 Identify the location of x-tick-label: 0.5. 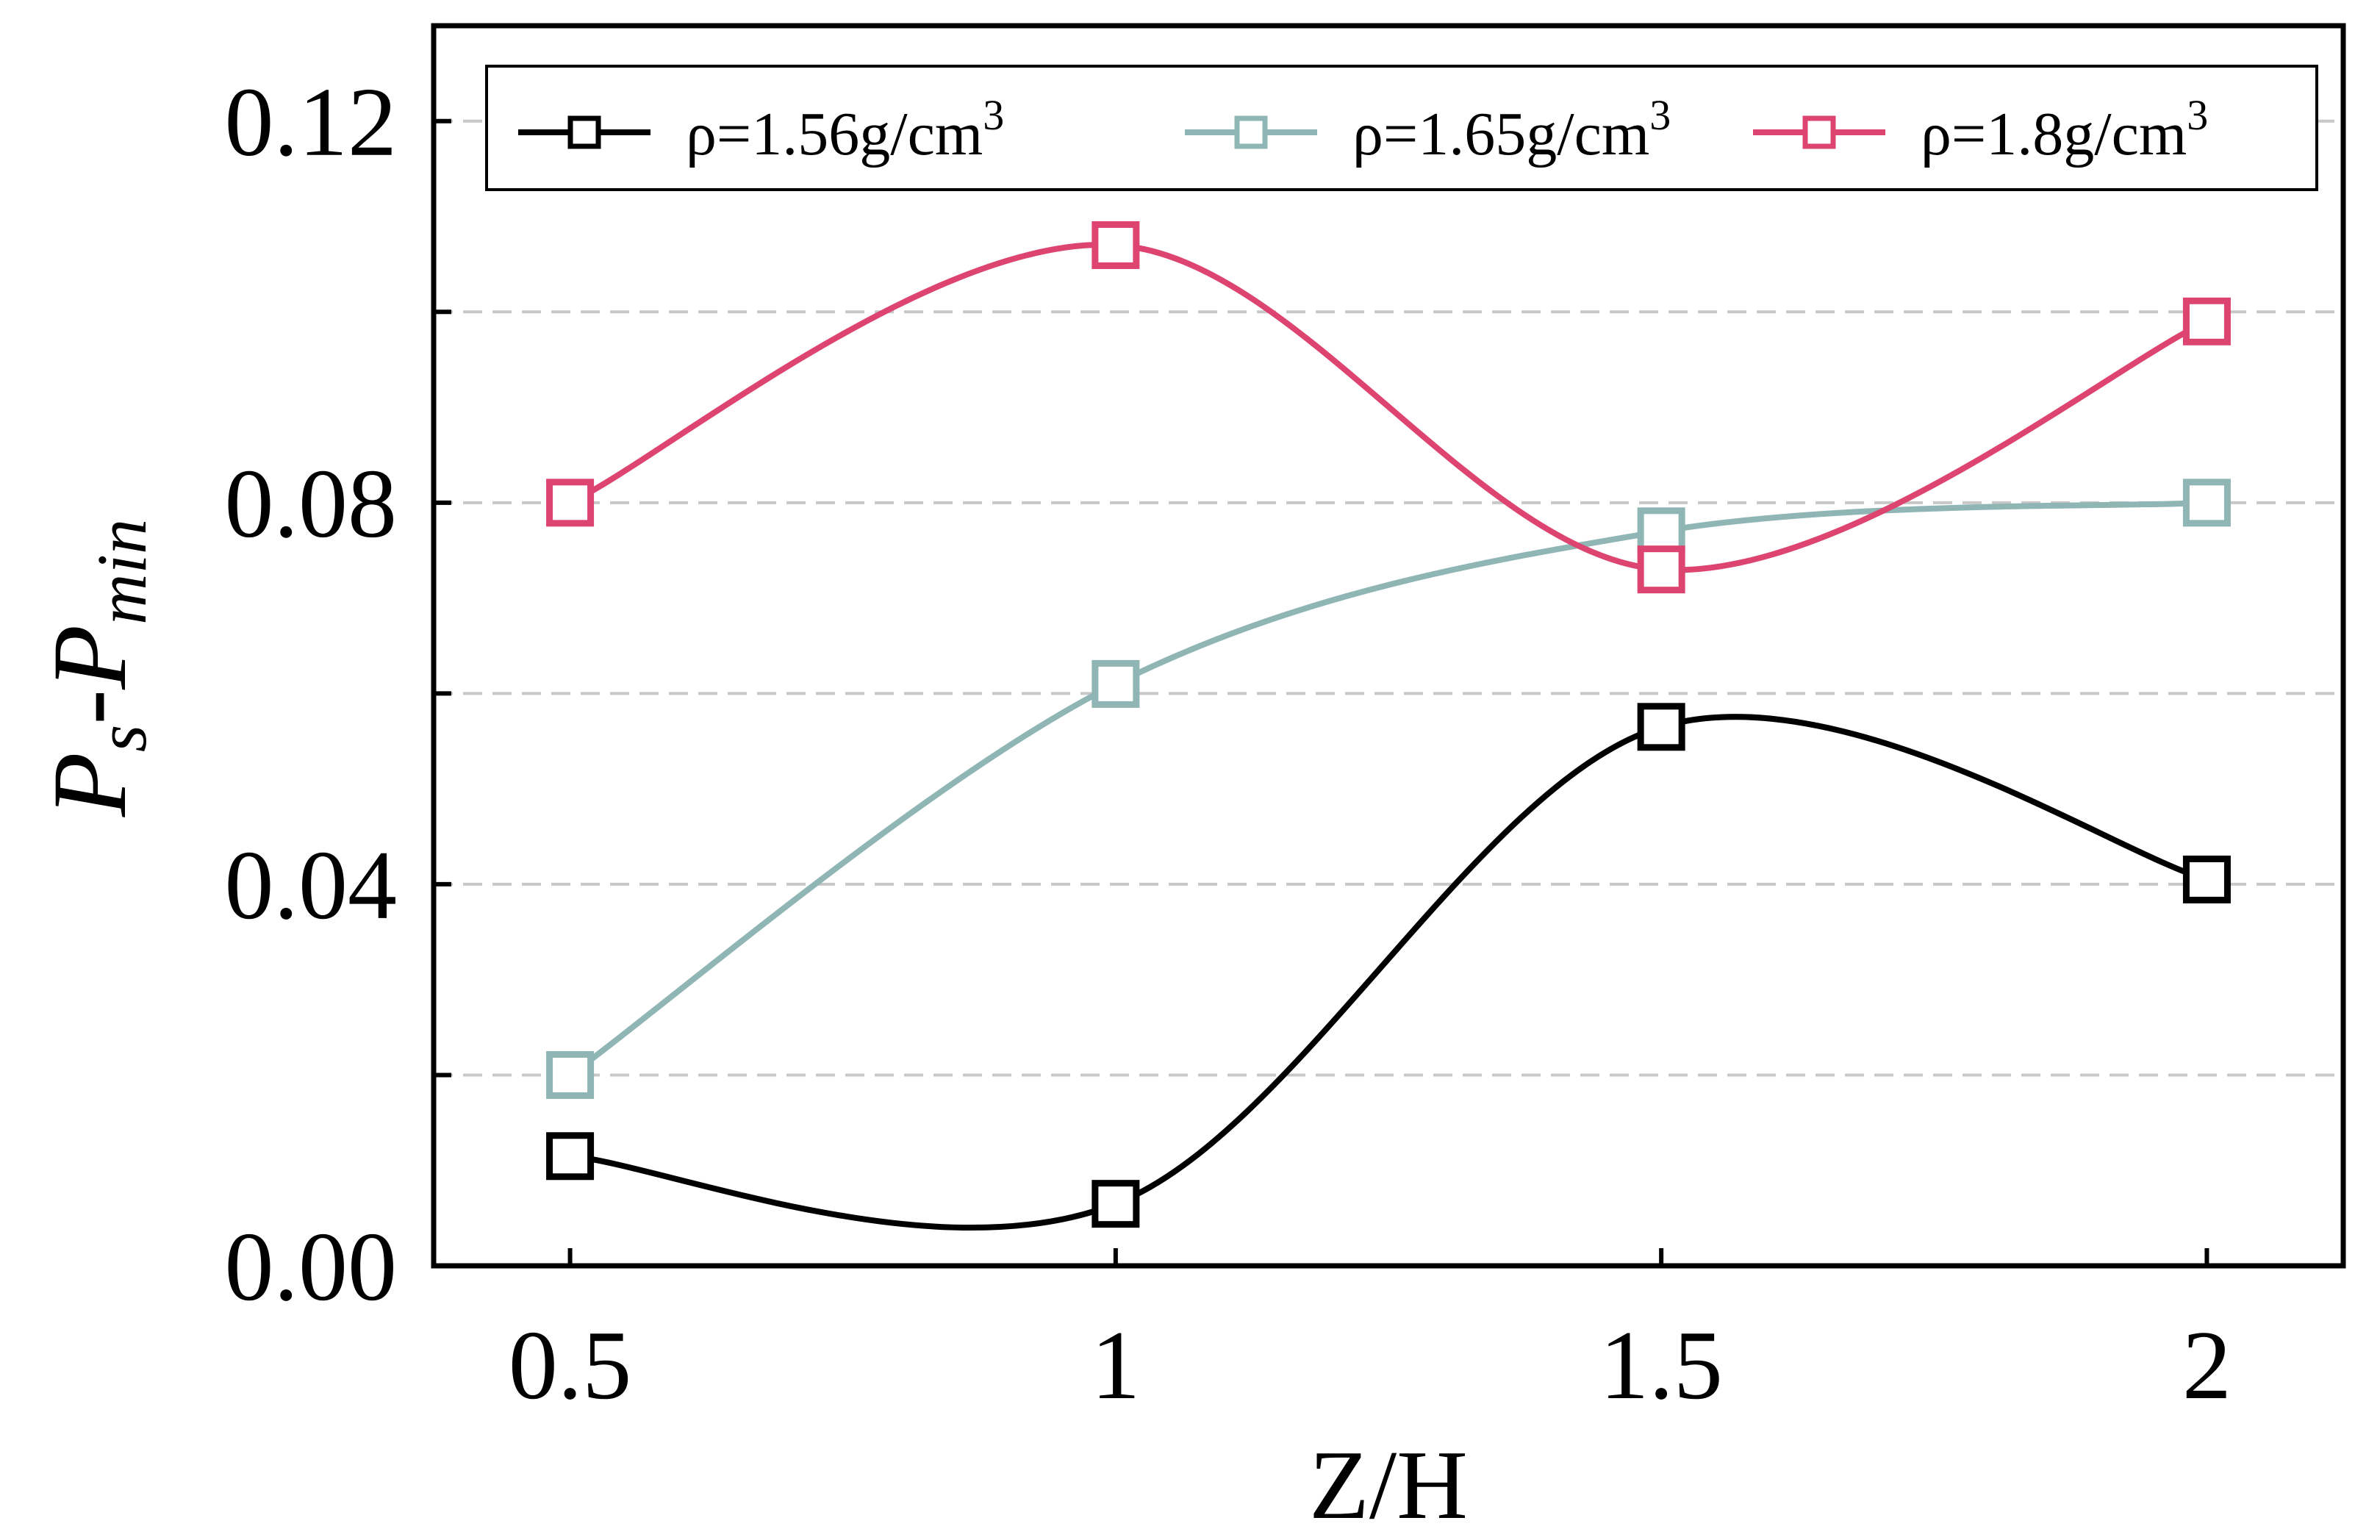
(571, 1365).